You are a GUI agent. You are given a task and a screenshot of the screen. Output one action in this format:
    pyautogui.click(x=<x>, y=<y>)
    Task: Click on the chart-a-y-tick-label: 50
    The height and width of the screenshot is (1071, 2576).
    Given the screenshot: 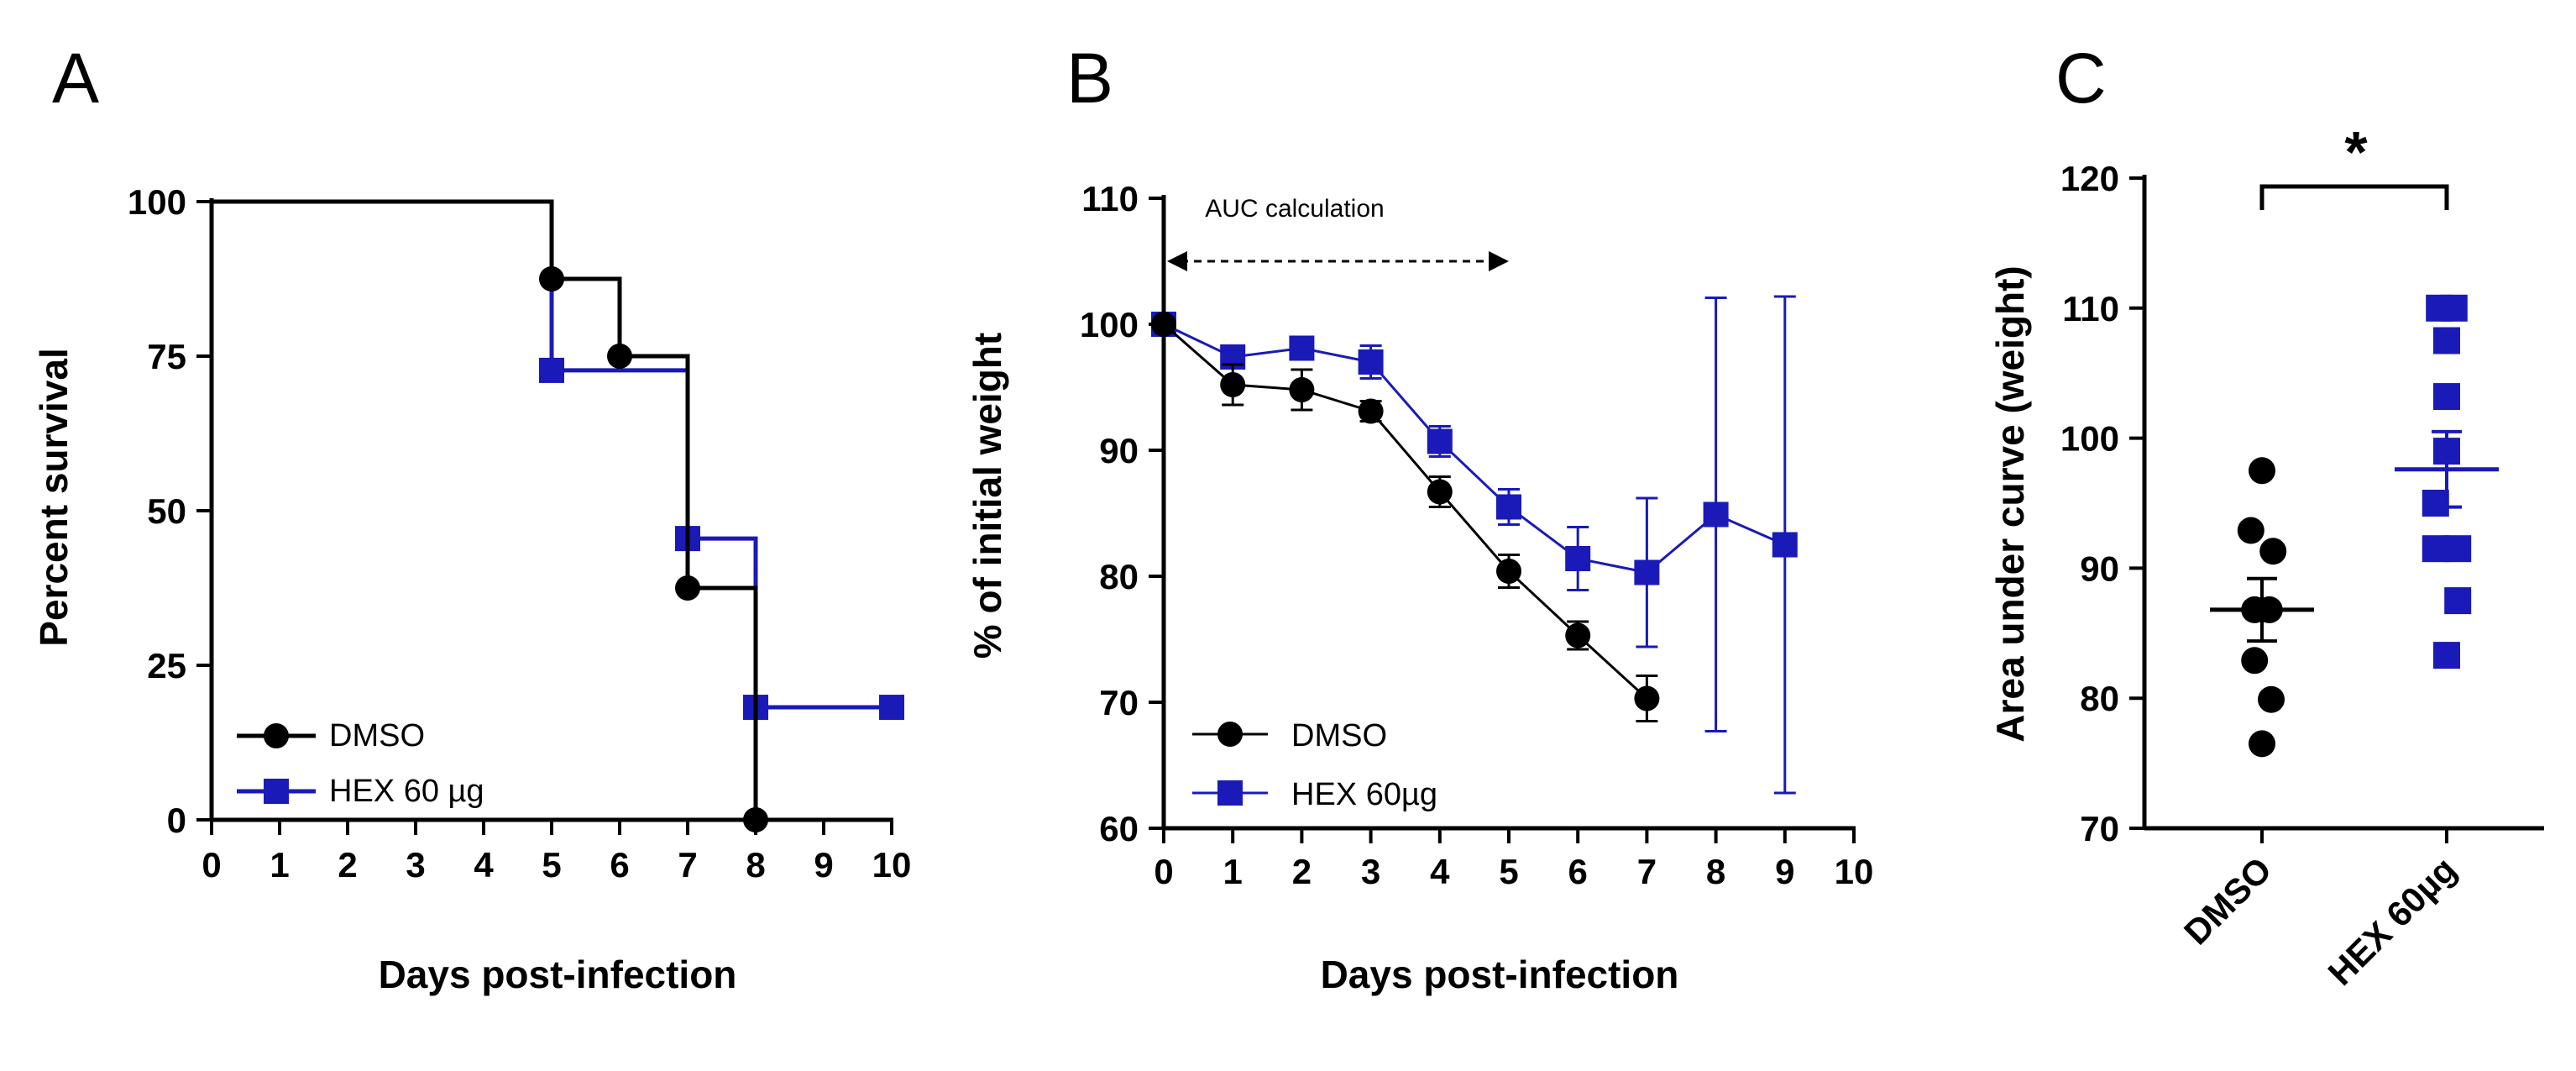 What is the action you would take?
    pyautogui.click(x=166, y=511)
    